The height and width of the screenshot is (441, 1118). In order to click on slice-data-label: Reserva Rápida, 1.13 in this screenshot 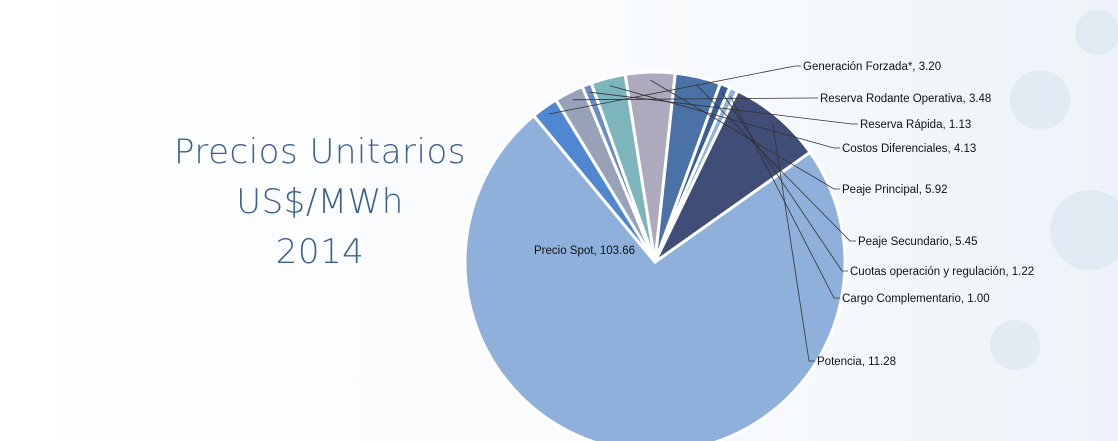, I will do `click(915, 125)`.